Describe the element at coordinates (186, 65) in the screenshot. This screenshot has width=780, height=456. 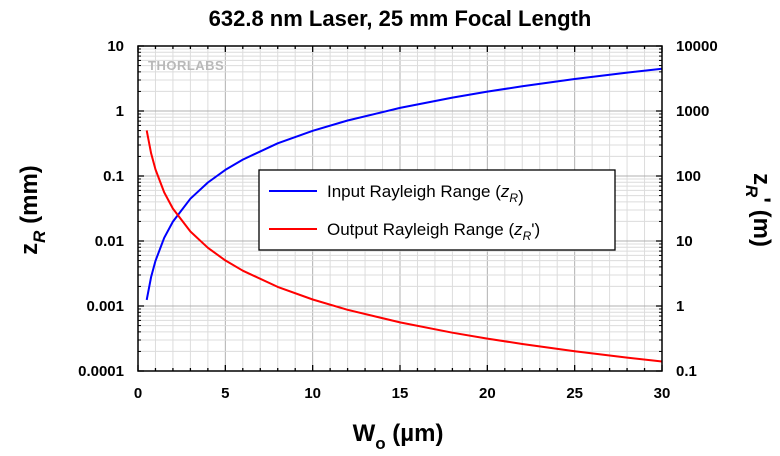
I see `thorlabs-watermark: THORLABS` at that location.